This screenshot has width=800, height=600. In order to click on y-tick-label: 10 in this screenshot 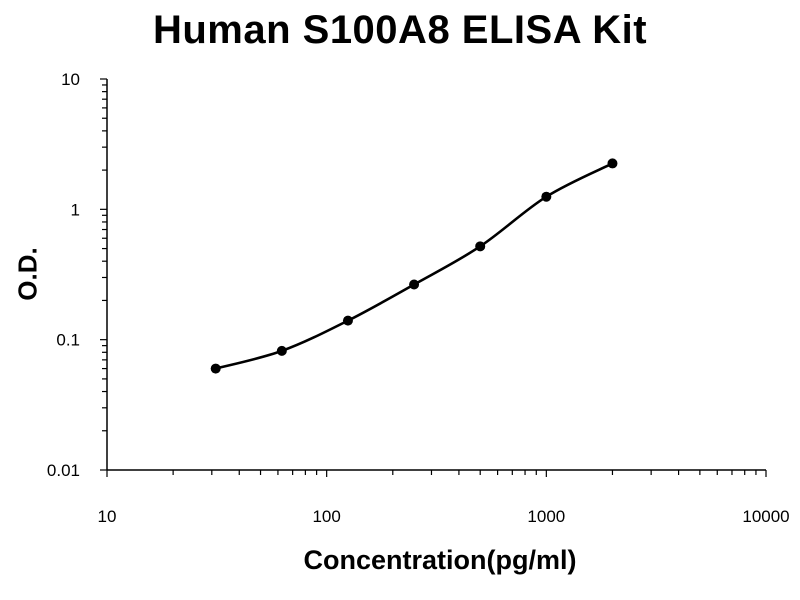, I will do `click(70, 79)`.